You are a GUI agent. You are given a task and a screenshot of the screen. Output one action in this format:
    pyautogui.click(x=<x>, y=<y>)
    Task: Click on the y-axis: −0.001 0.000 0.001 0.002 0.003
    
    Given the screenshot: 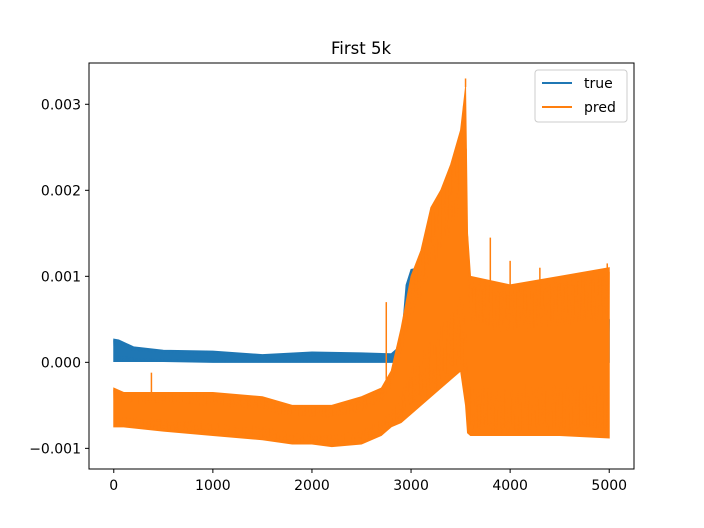 What is the action you would take?
    pyautogui.click(x=59, y=277)
    